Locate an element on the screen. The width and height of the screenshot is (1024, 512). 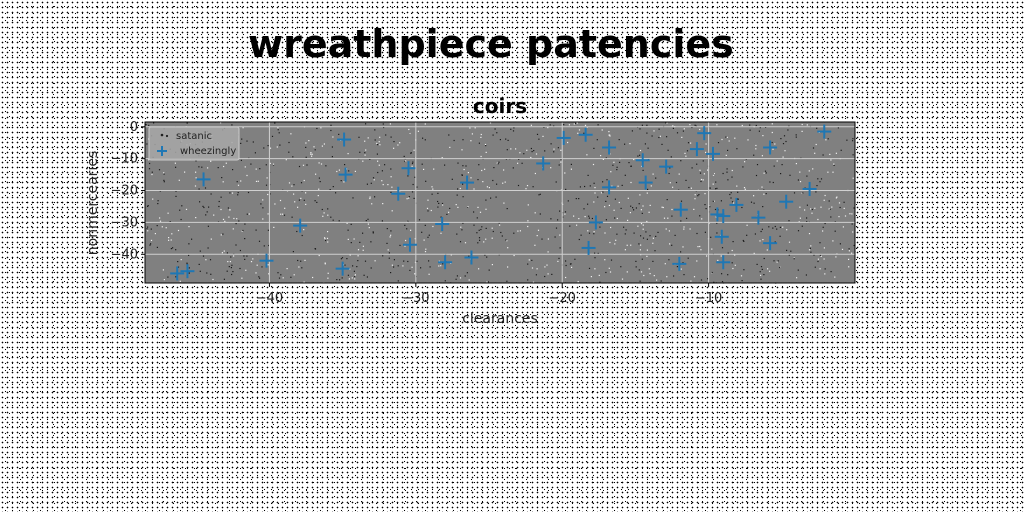
wheezingly-point is located at coordinates (266, 260).